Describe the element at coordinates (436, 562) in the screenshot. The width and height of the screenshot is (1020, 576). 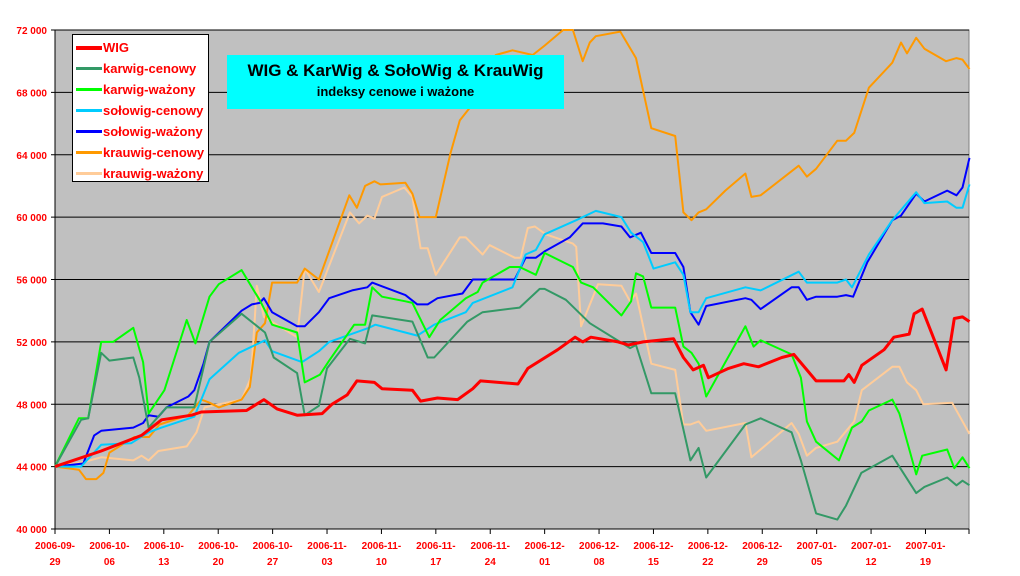
I see `x-tick-label: 17` at that location.